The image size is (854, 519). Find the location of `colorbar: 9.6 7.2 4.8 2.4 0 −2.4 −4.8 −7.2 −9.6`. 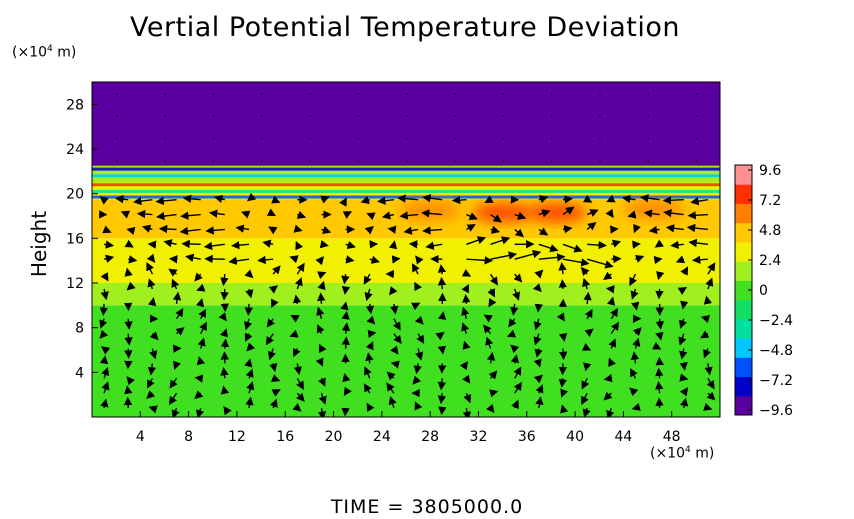

colorbar: 9.6 7.2 4.8 2.4 0 −2.4 −4.8 −7.2 −9.6 is located at coordinates (763, 291).